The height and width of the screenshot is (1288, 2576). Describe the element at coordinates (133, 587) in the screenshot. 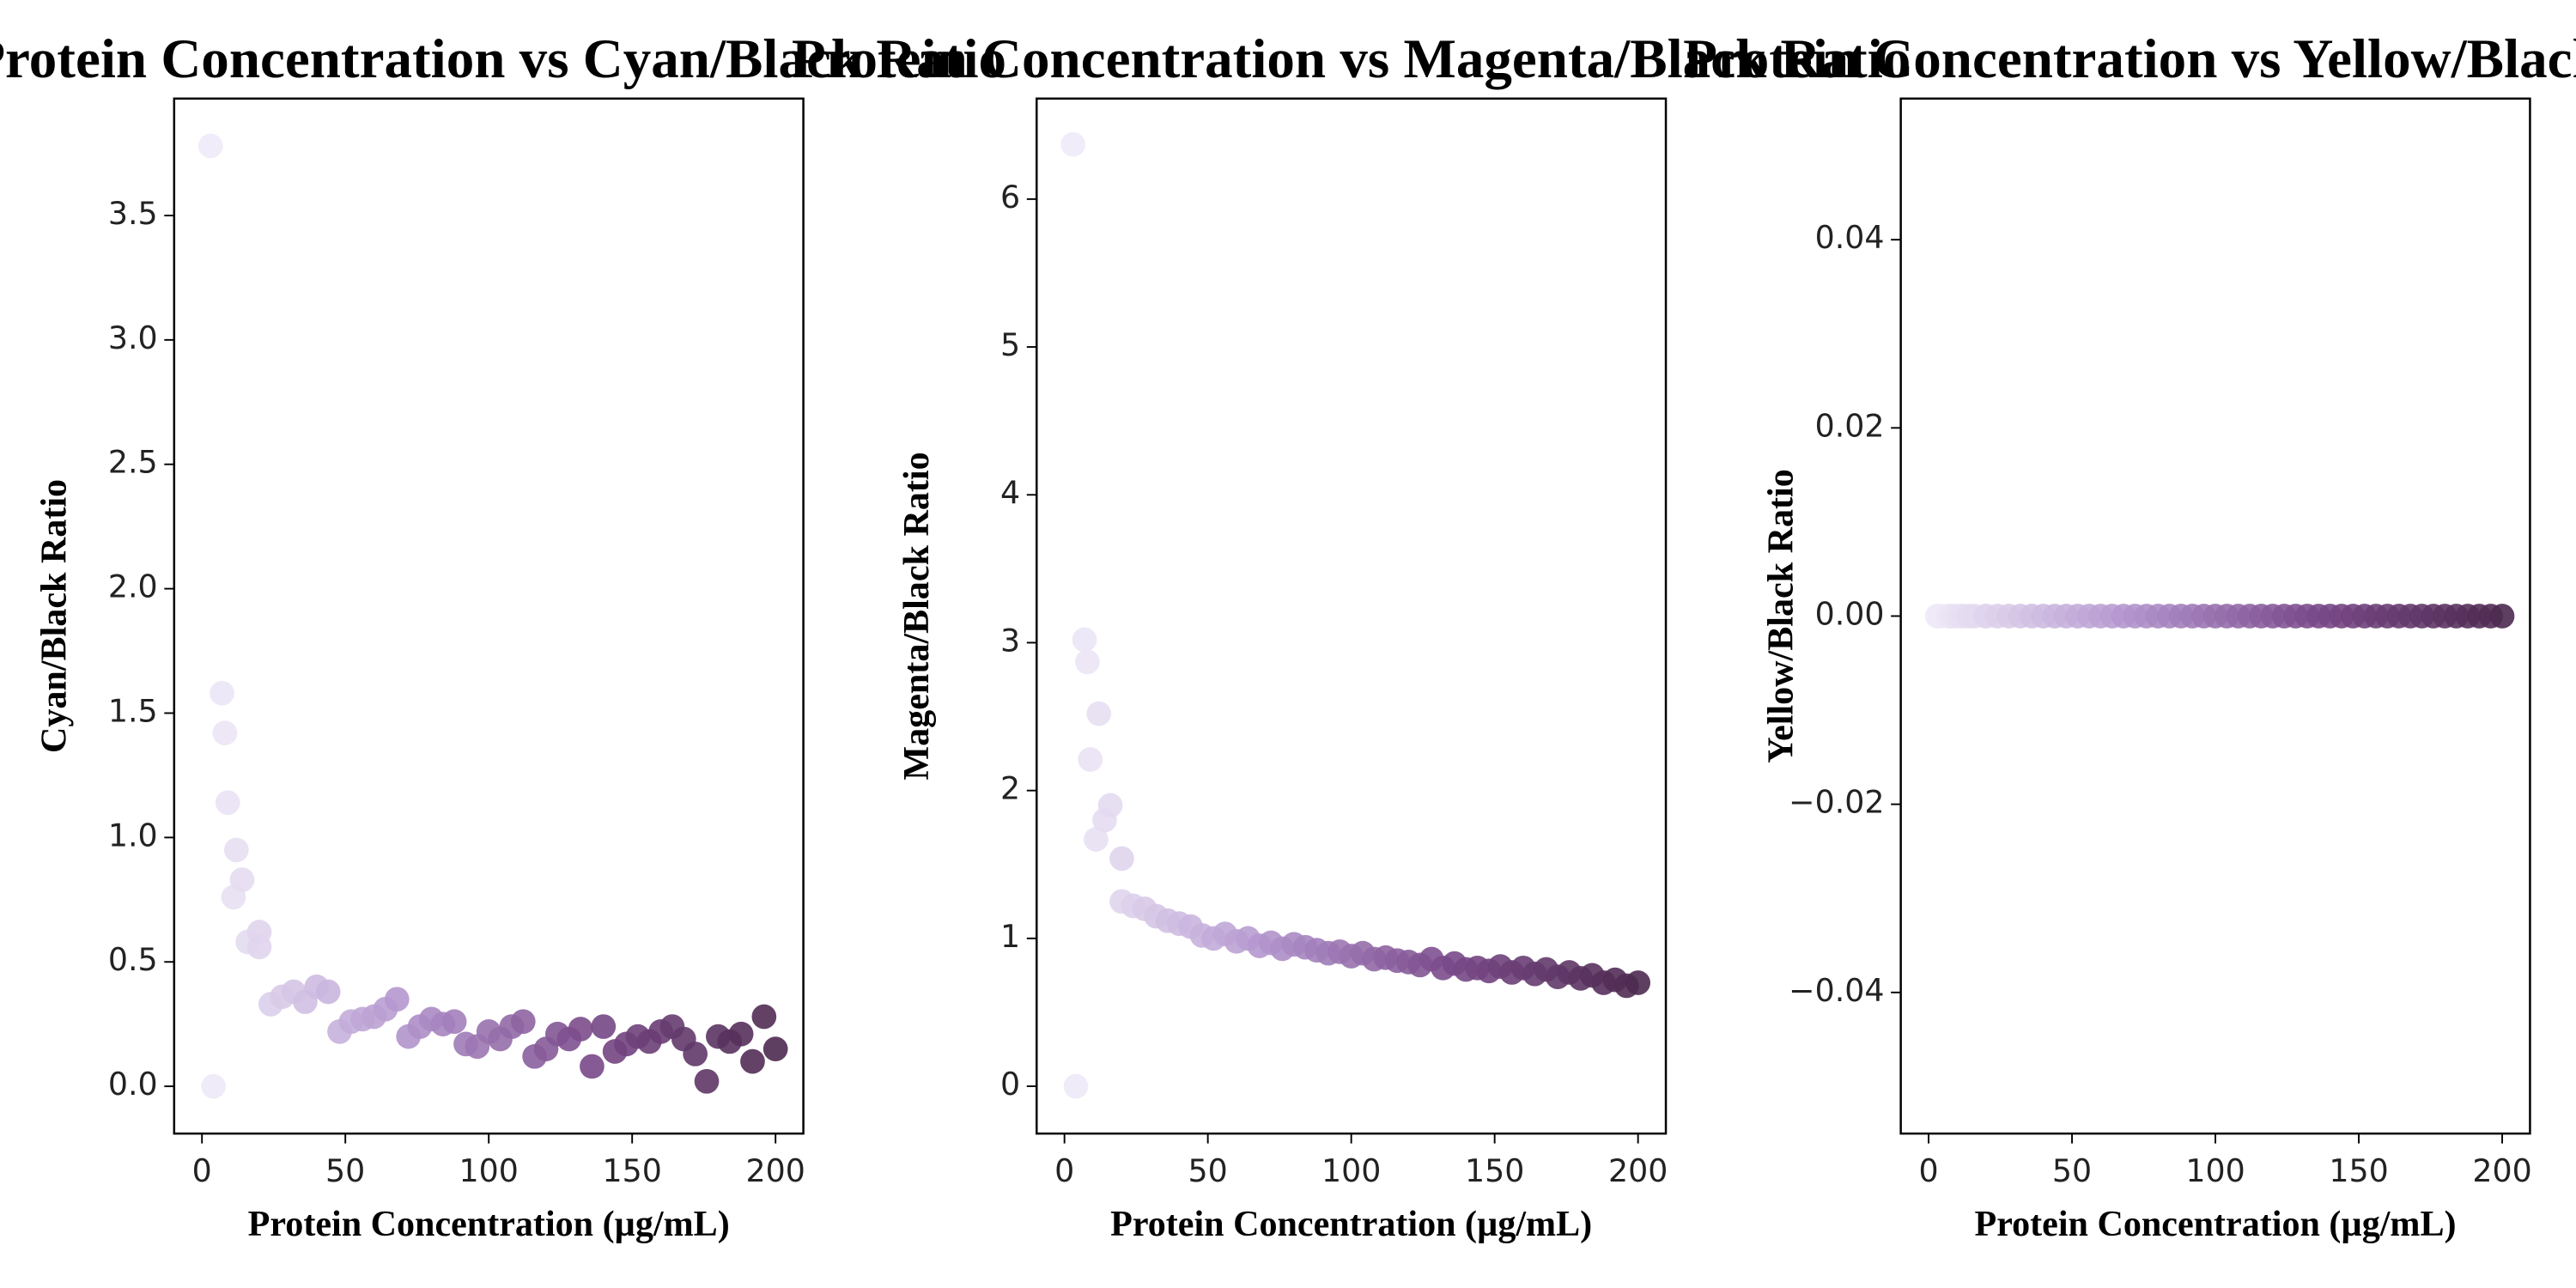

I see `y-tick-label: 2.0` at that location.